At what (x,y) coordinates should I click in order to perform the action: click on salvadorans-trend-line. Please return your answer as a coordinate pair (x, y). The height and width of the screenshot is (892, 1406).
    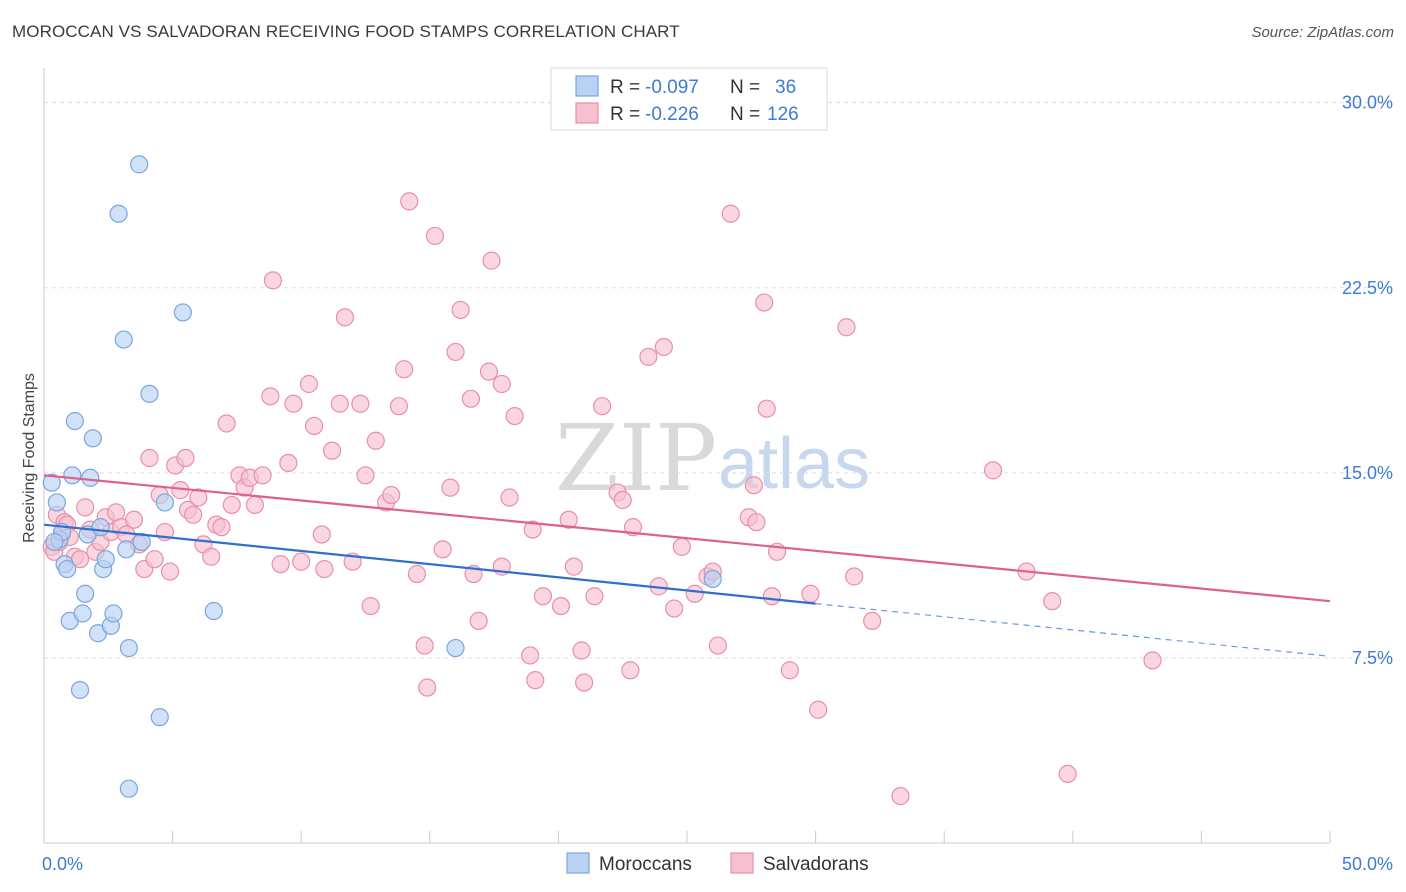
    Looking at the image, I should click on (687, 538).